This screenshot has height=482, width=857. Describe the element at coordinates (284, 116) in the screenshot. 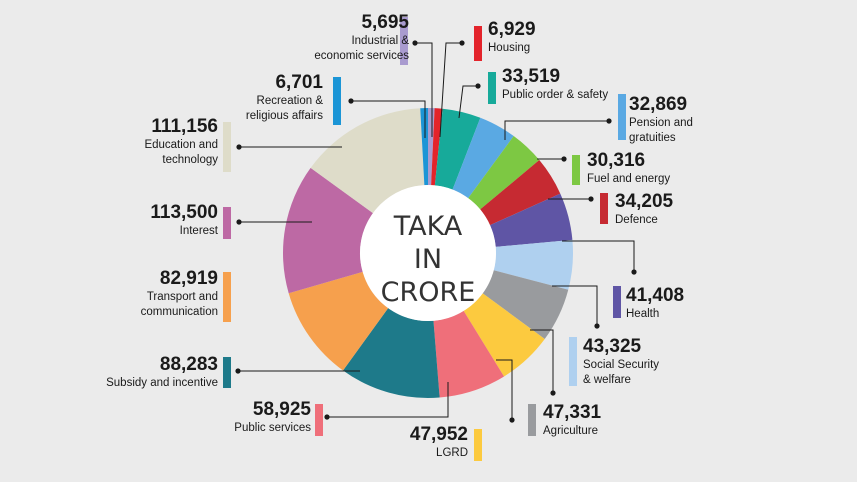

I see `category-label: religious affairs` at that location.